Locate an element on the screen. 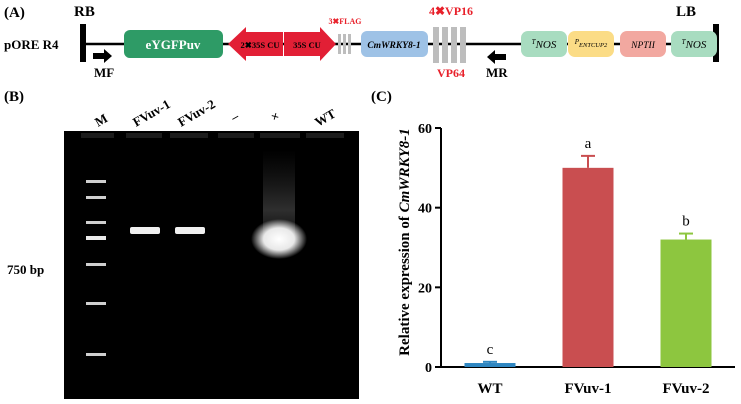  eygfp-box is located at coordinates (173, 44).